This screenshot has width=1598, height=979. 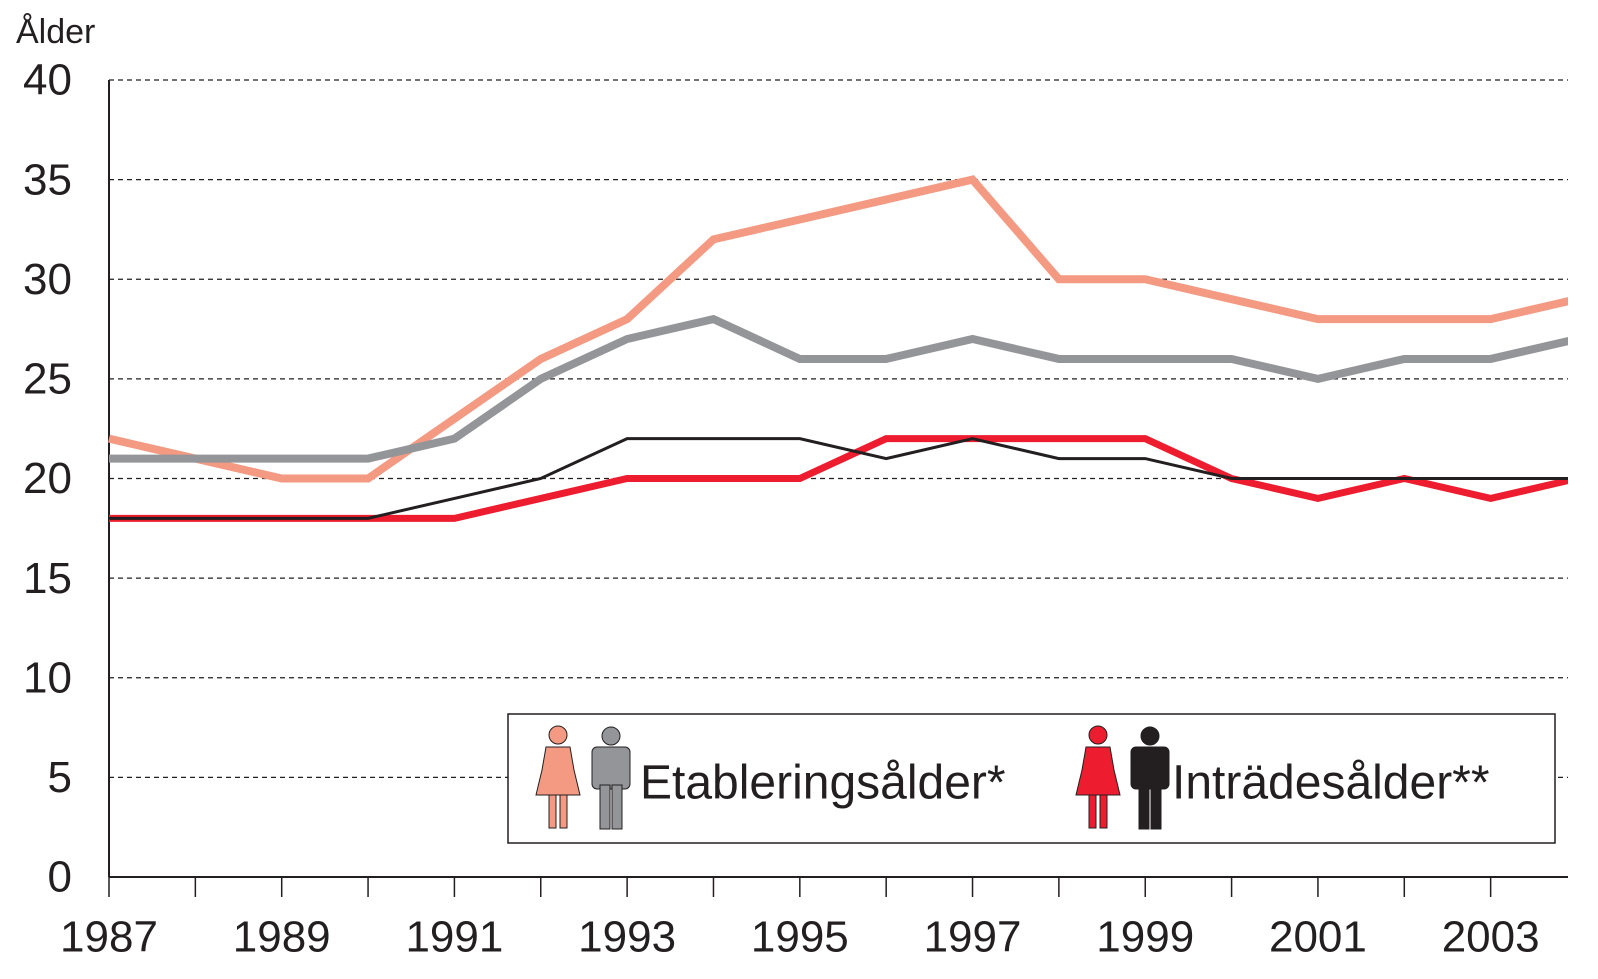 I want to click on y-tick-label: 35, so click(x=47, y=179).